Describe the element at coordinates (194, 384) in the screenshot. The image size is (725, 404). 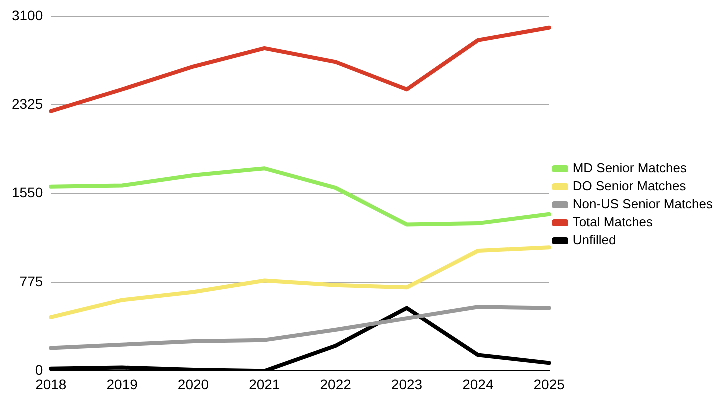
I see `x-tick-label: 2020` at that location.